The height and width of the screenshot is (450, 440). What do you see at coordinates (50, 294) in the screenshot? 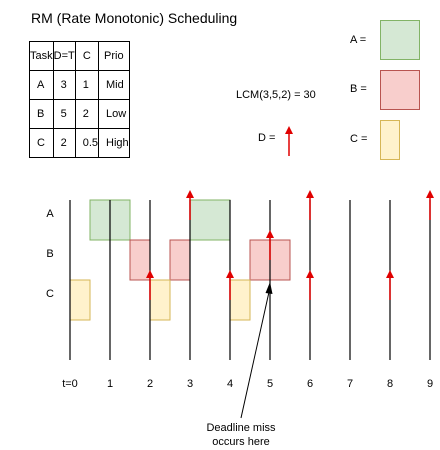
I see `row-label-c: C` at bounding box center [50, 294].